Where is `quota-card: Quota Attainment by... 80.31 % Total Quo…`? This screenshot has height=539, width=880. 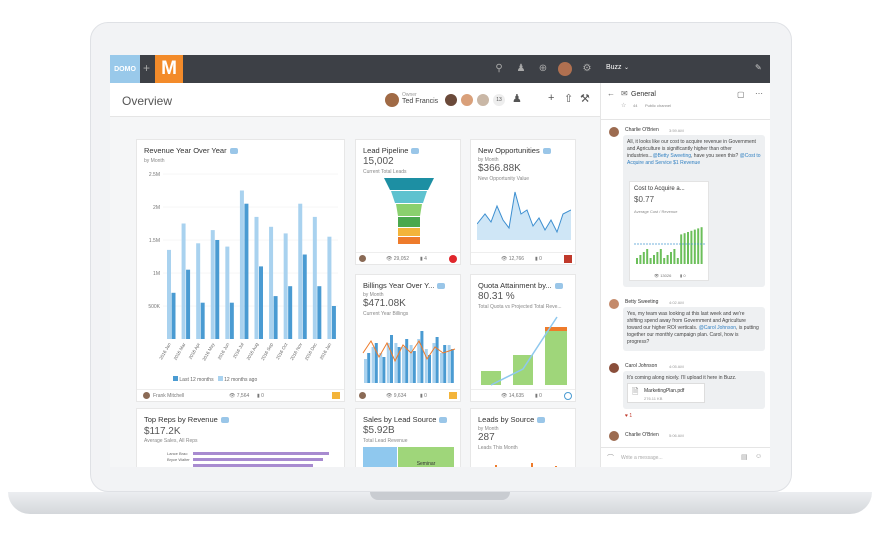 quota-card: Quota Attainment by... 80.31 % Total Quo… is located at coordinates (523, 338).